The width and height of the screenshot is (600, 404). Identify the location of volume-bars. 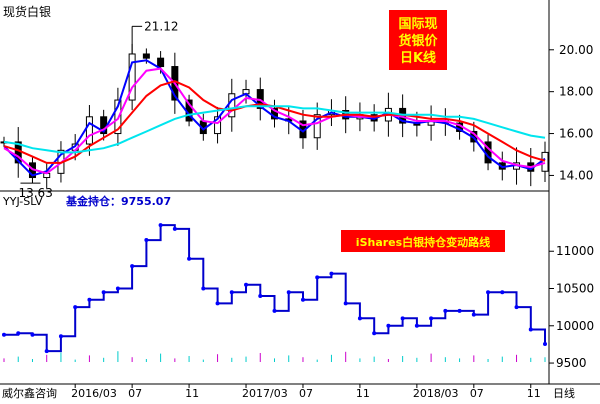
(274, 356).